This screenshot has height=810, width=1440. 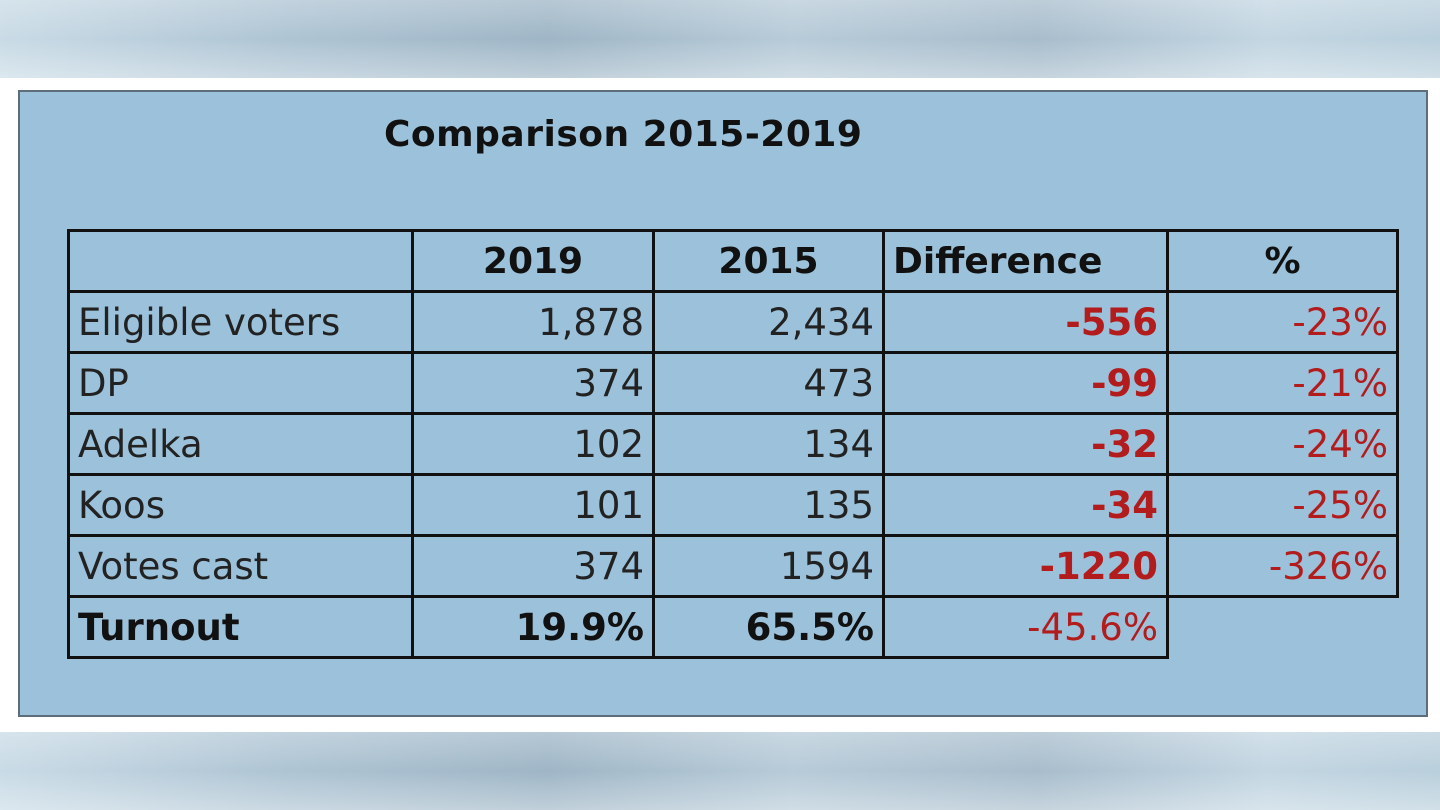 What do you see at coordinates (1025, 261) in the screenshot?
I see `header-difference: Difference` at bounding box center [1025, 261].